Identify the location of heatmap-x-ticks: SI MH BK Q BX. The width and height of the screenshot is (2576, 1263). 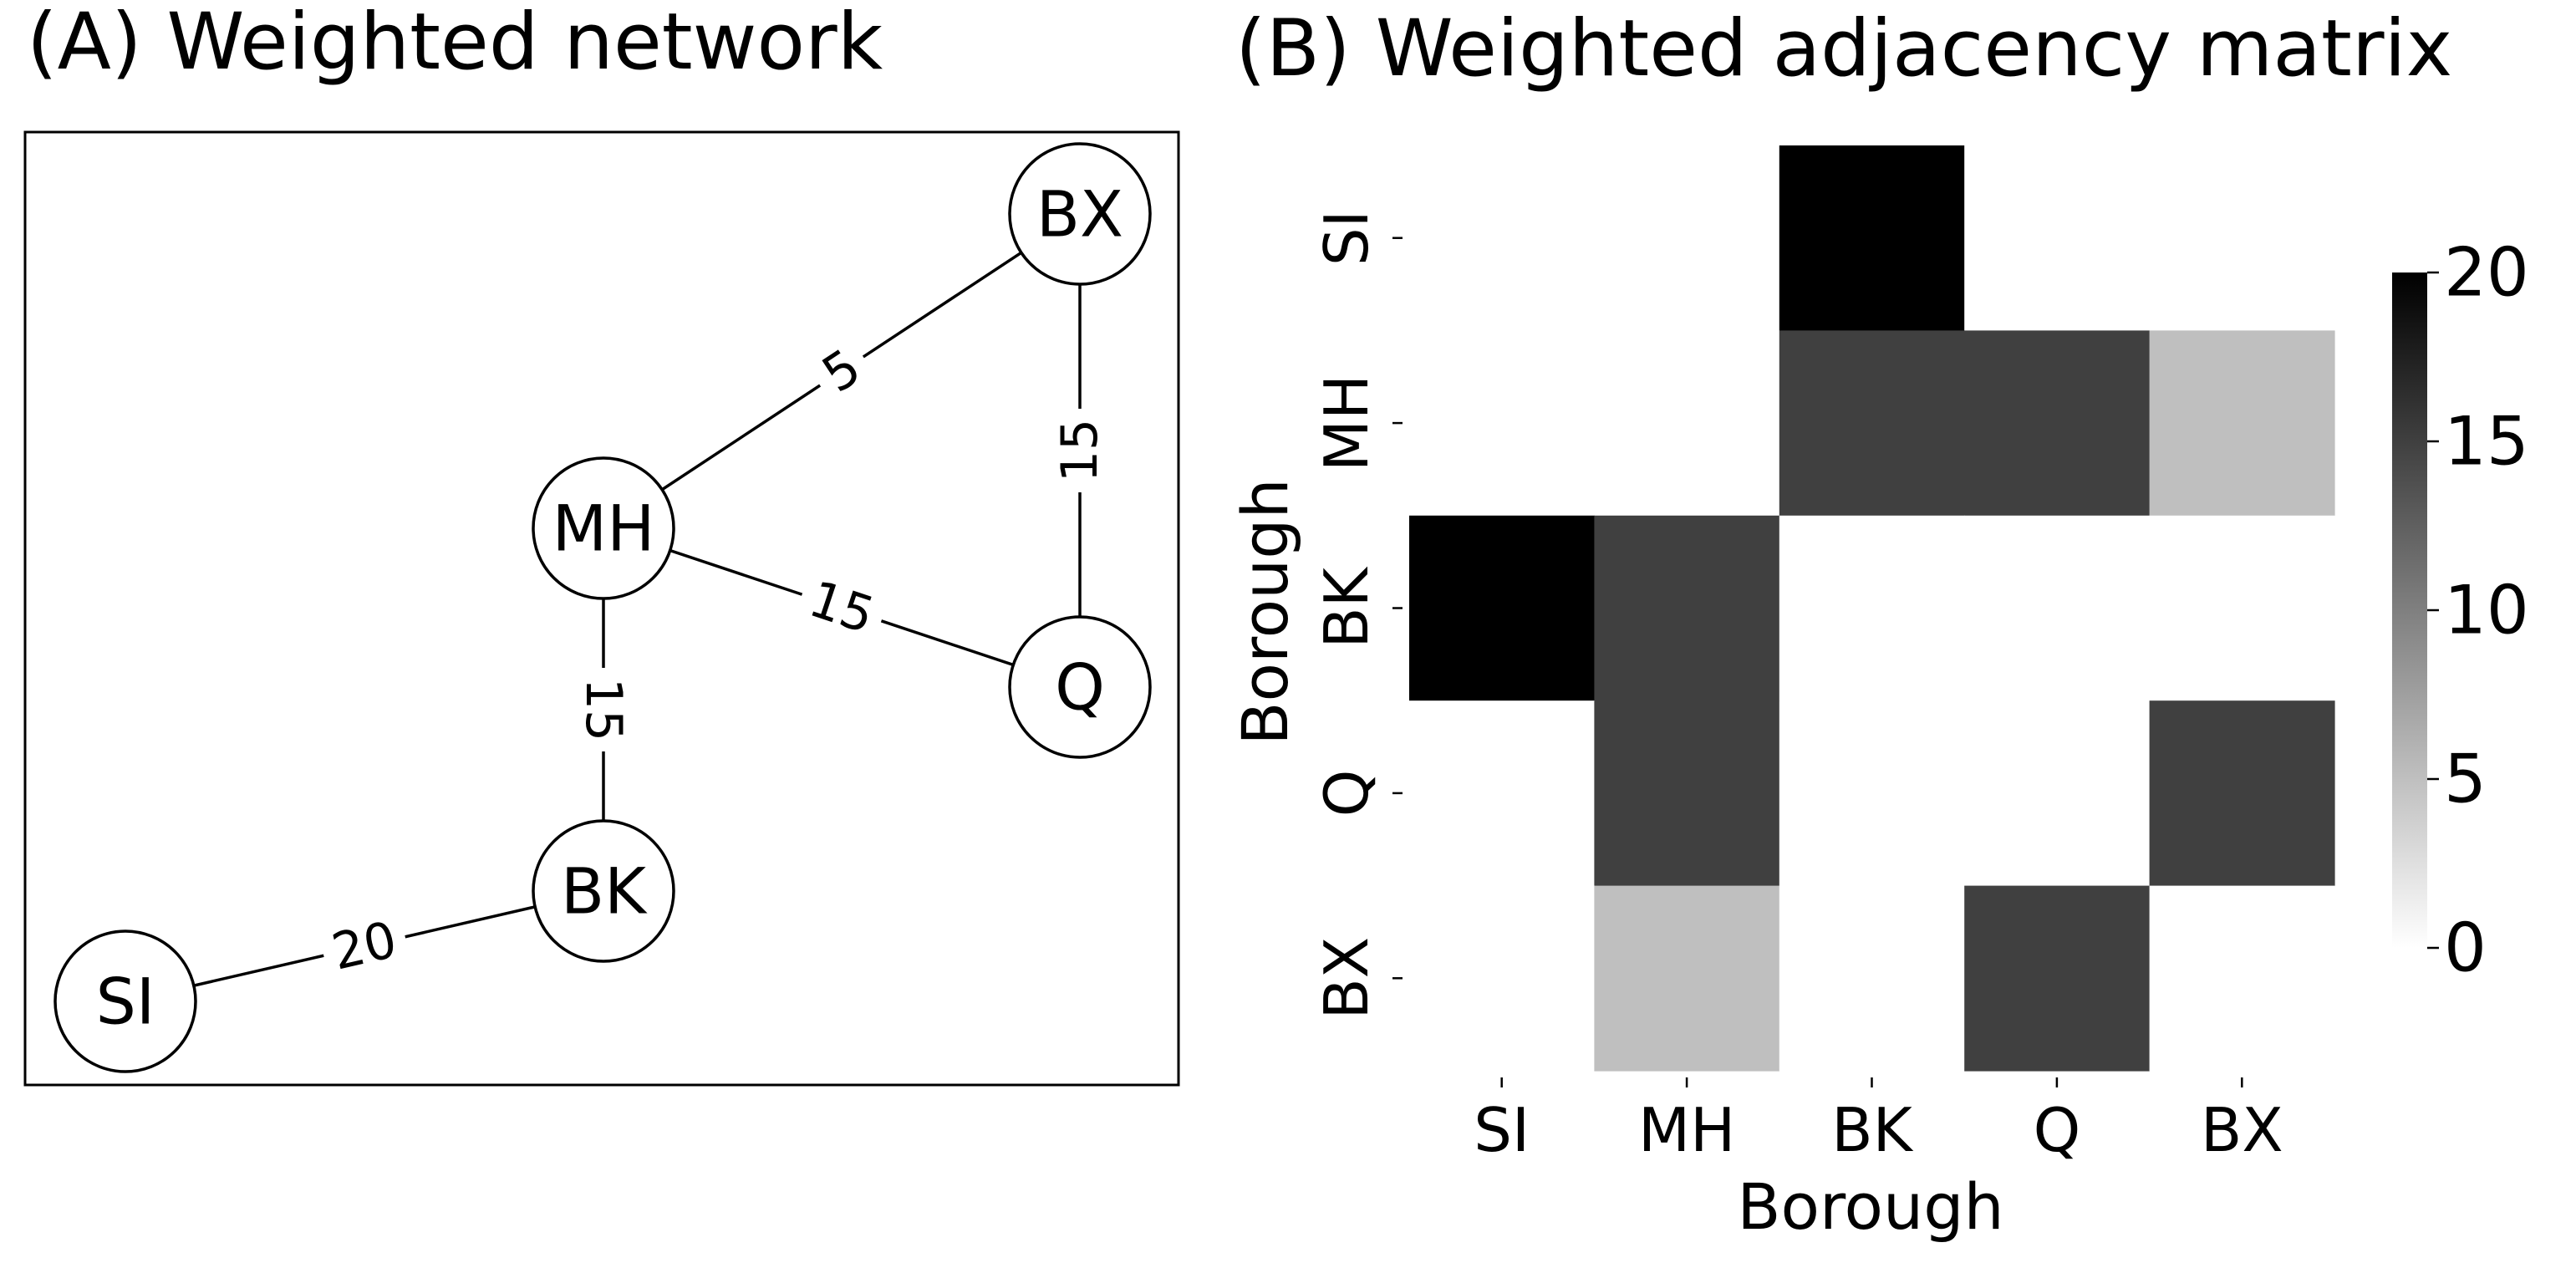
(1878, 1121).